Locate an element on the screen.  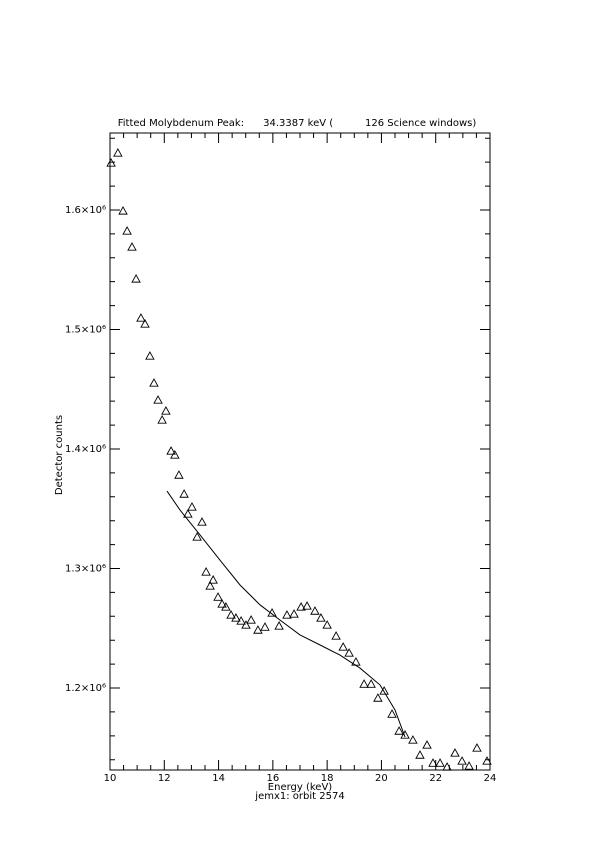
fit-line is located at coordinates (286, 614).